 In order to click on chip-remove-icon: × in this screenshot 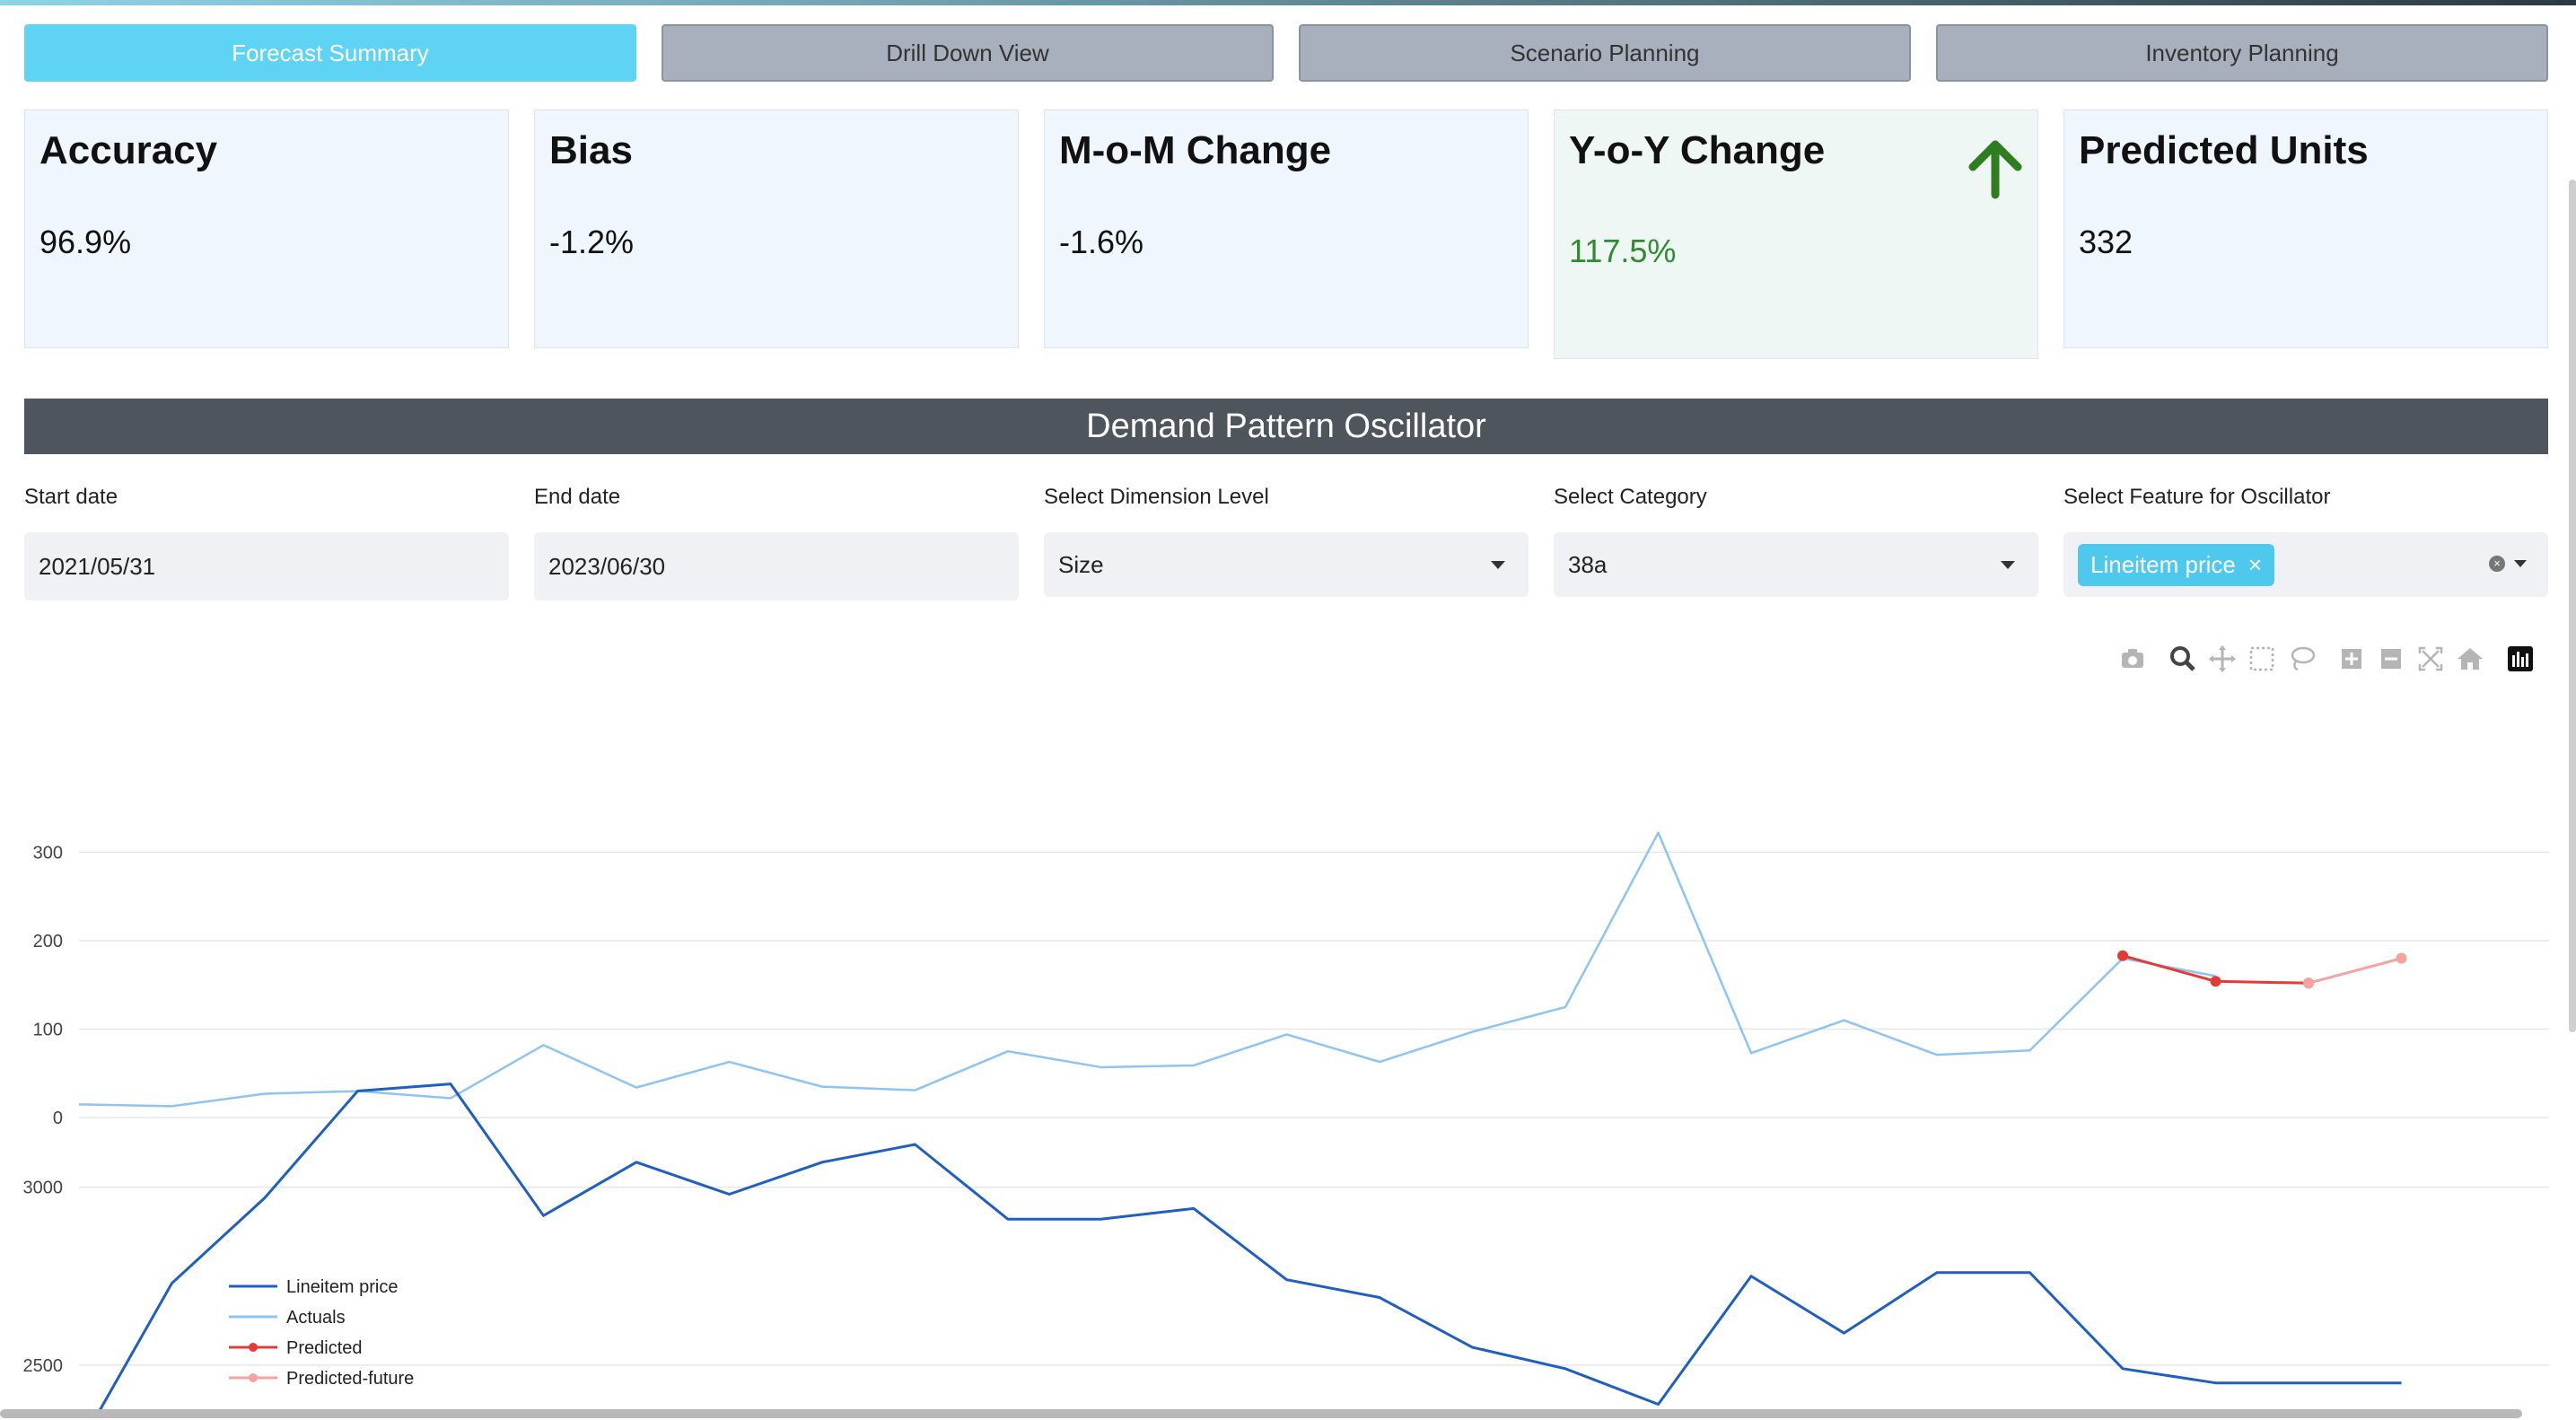, I will do `click(2255, 564)`.